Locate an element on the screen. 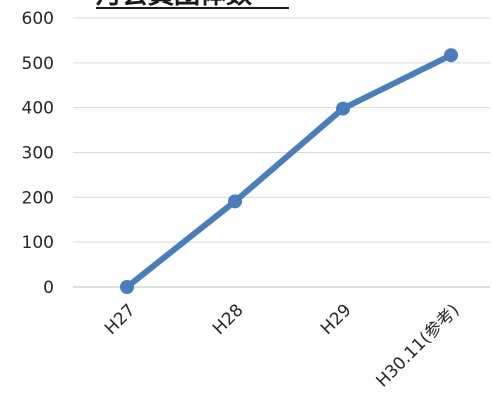 The width and height of the screenshot is (492, 419). y-tick-label: 600 is located at coordinates (38, 19).